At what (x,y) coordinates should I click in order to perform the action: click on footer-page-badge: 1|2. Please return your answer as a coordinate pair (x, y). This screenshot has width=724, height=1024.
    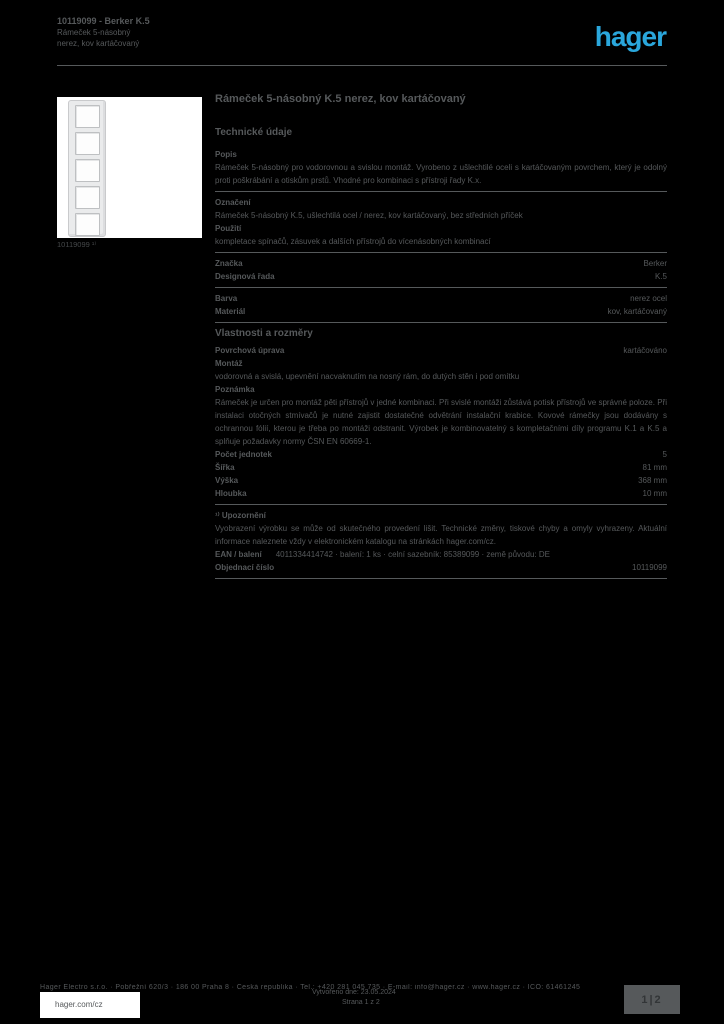
    Looking at the image, I should click on (652, 999).